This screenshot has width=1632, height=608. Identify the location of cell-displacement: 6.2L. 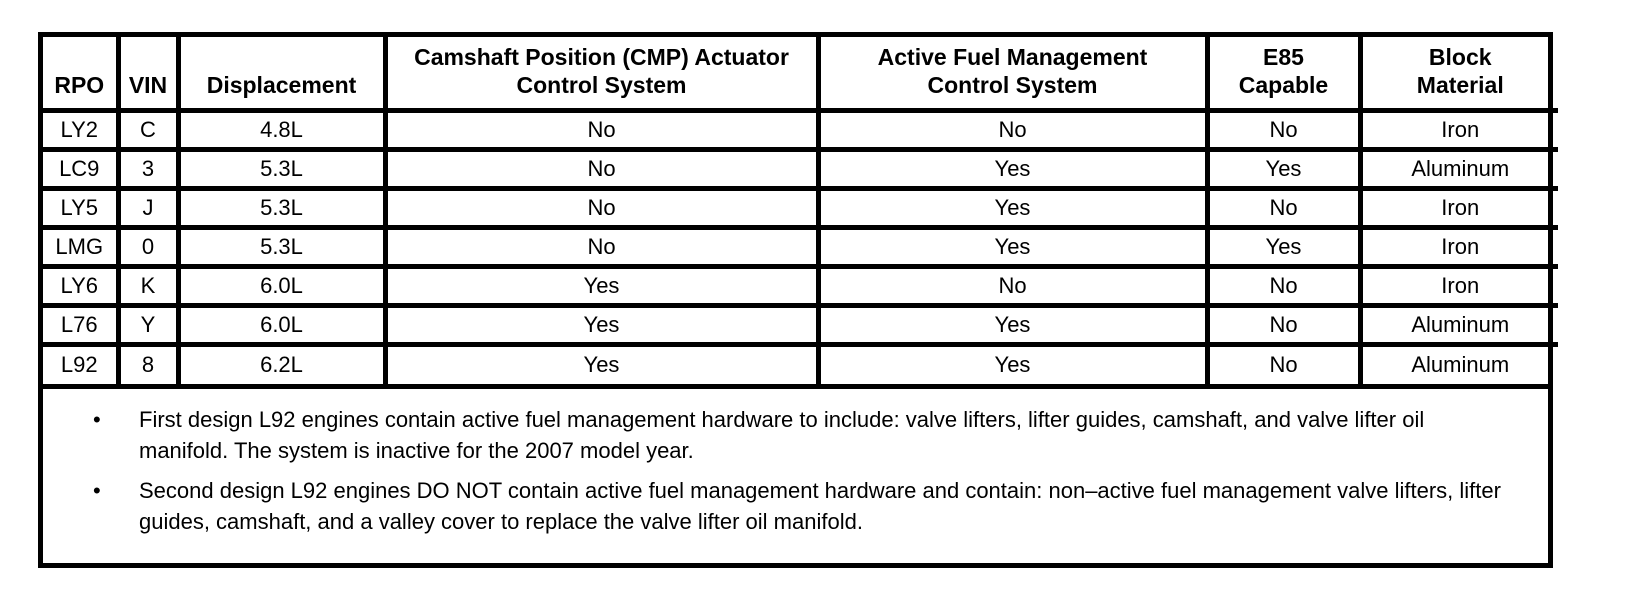
(281, 364).